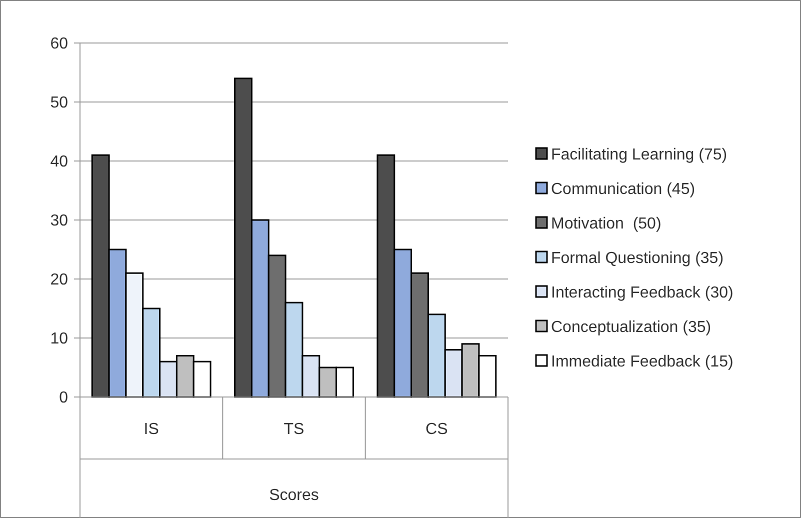 This screenshot has height=518, width=801. Describe the element at coordinates (631, 327) in the screenshot. I see `legend-label: Conceptualization (35)` at that location.